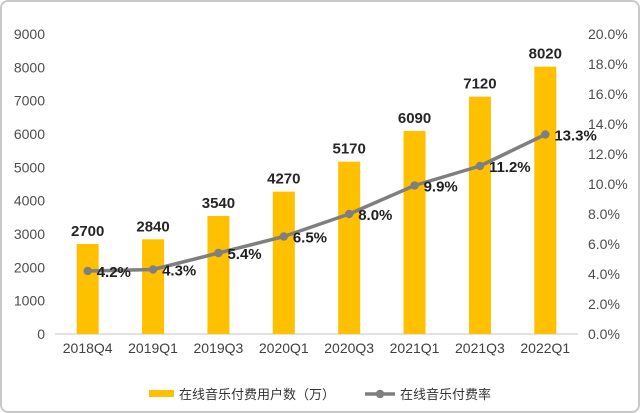 This screenshot has height=413, width=640. I want to click on right-axis-tick-label: 14.0%, so click(608, 124).